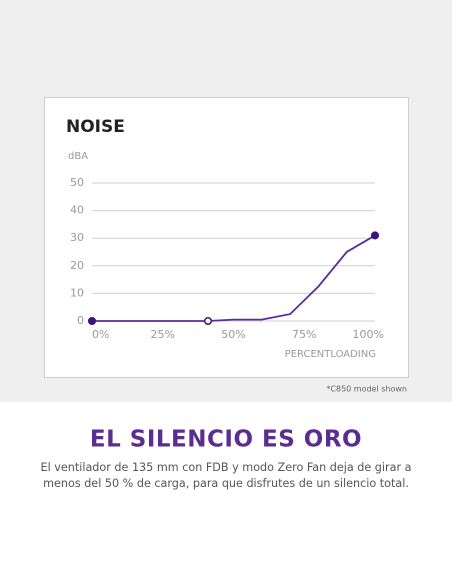  Describe the element at coordinates (95, 127) in the screenshot. I see `chart-title: NOISE` at that location.